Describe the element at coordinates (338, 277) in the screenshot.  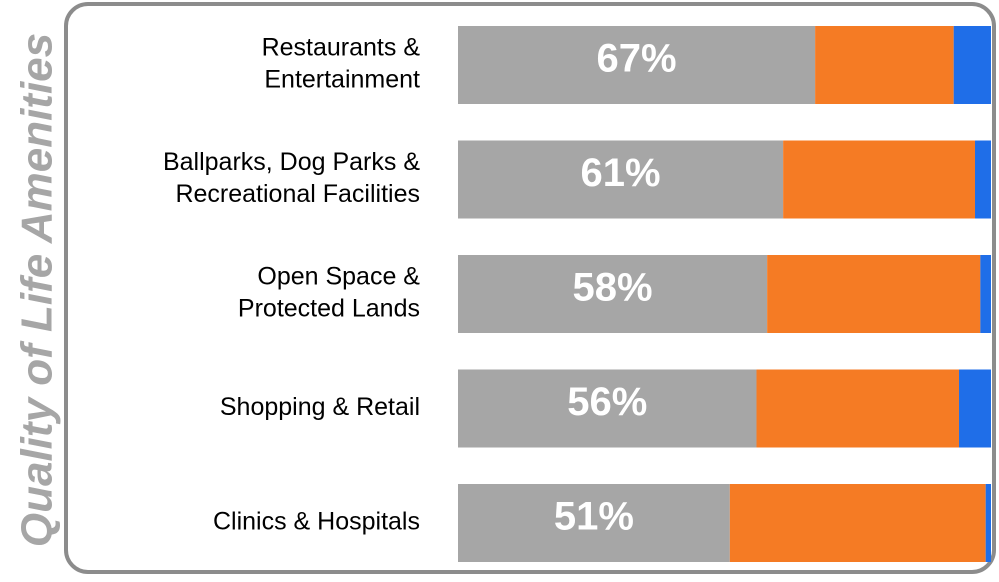
I see `category-label: Open Space &` at that location.